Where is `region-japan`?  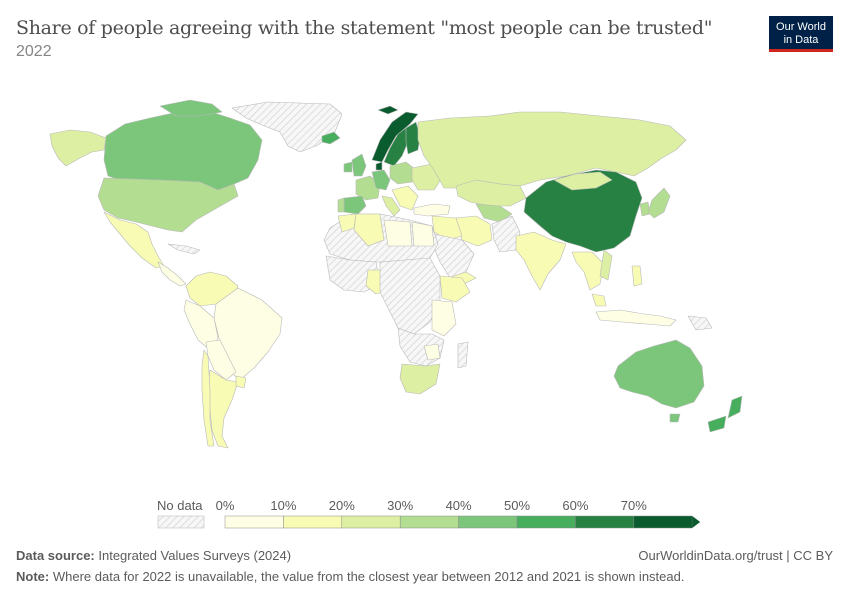
region-japan is located at coordinates (659, 203).